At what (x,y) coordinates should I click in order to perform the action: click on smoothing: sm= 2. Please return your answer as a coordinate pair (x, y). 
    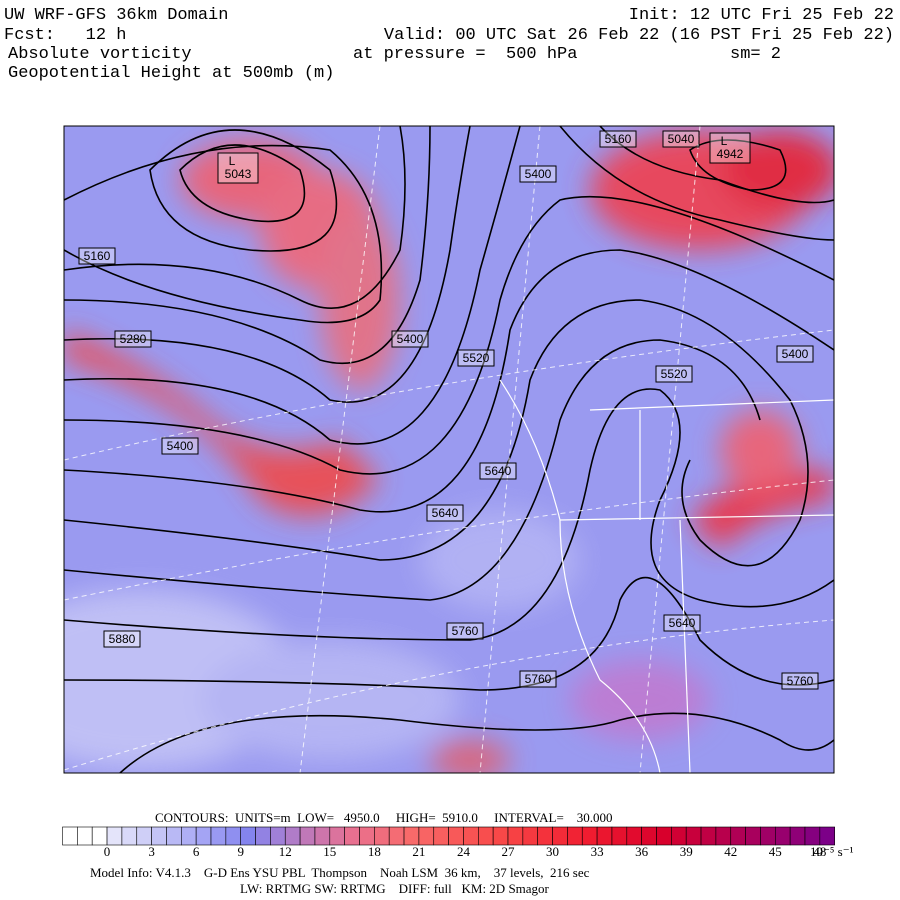
    Looking at the image, I should click on (755, 54).